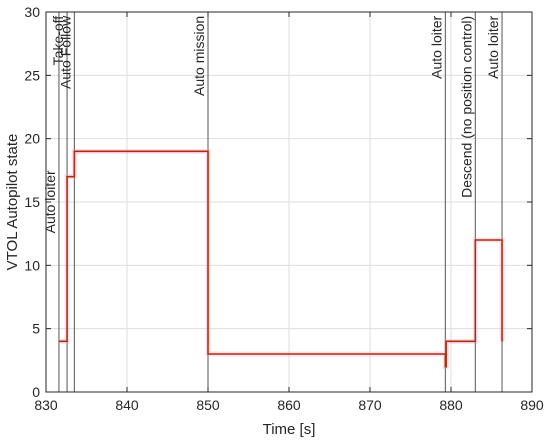  I want to click on event-label-6: Auto loiter, so click(493, 46).